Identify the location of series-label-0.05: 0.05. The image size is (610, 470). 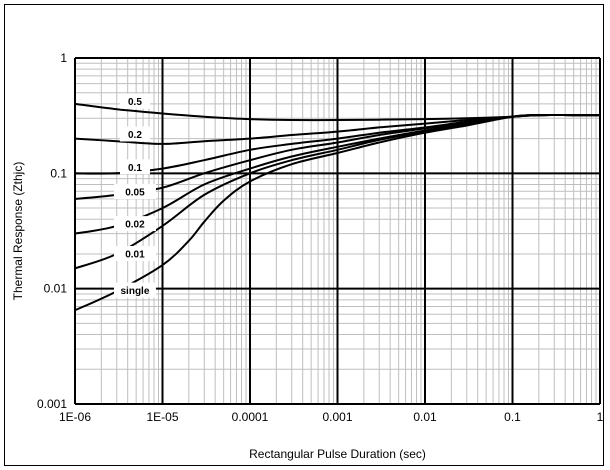
(135, 193).